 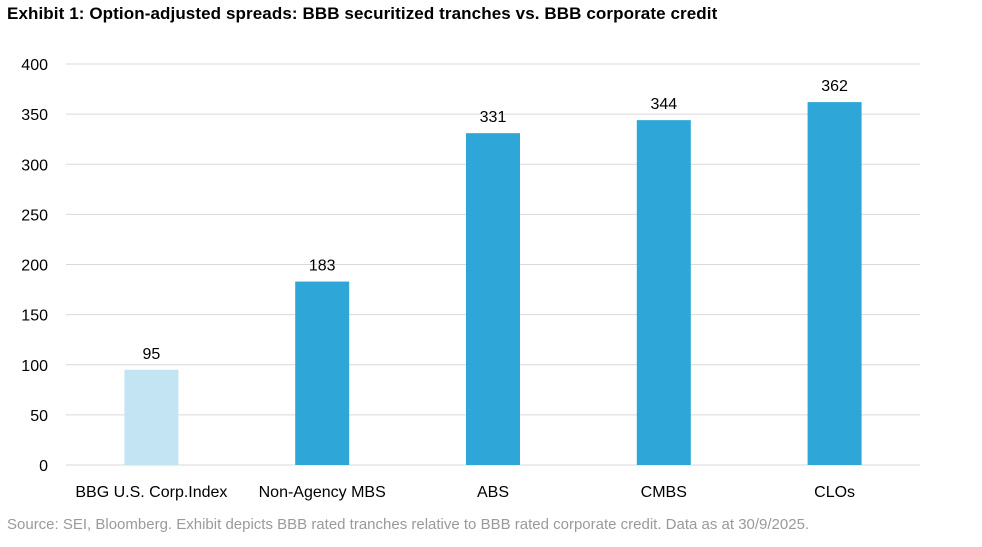 What do you see at coordinates (663, 104) in the screenshot?
I see `data-label: 344` at bounding box center [663, 104].